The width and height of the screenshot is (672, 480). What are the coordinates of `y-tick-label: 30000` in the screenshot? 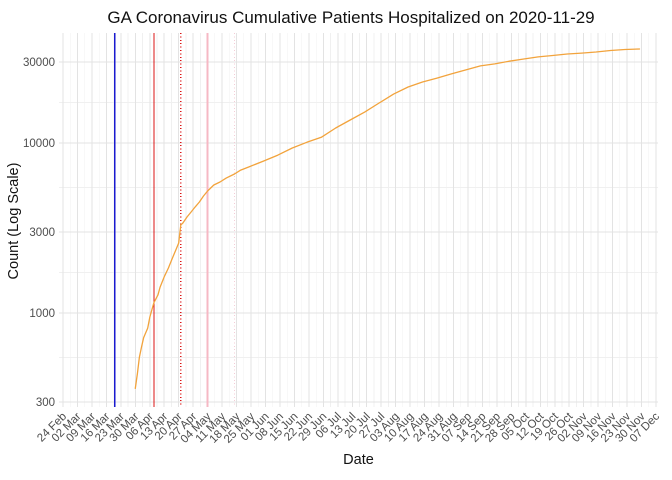 It's located at (39, 63).